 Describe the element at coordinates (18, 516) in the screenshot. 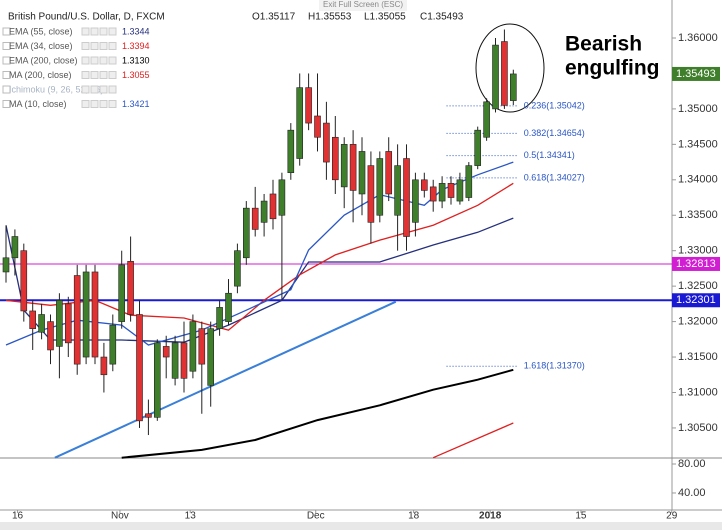

I see `x-tick-label: 16` at that location.